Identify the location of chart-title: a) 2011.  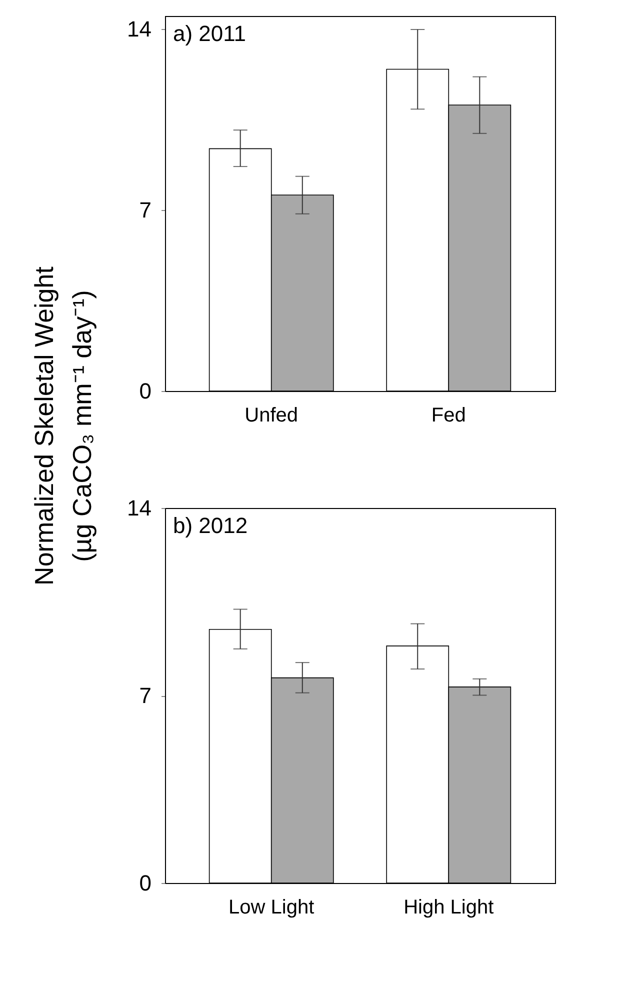
(209, 33).